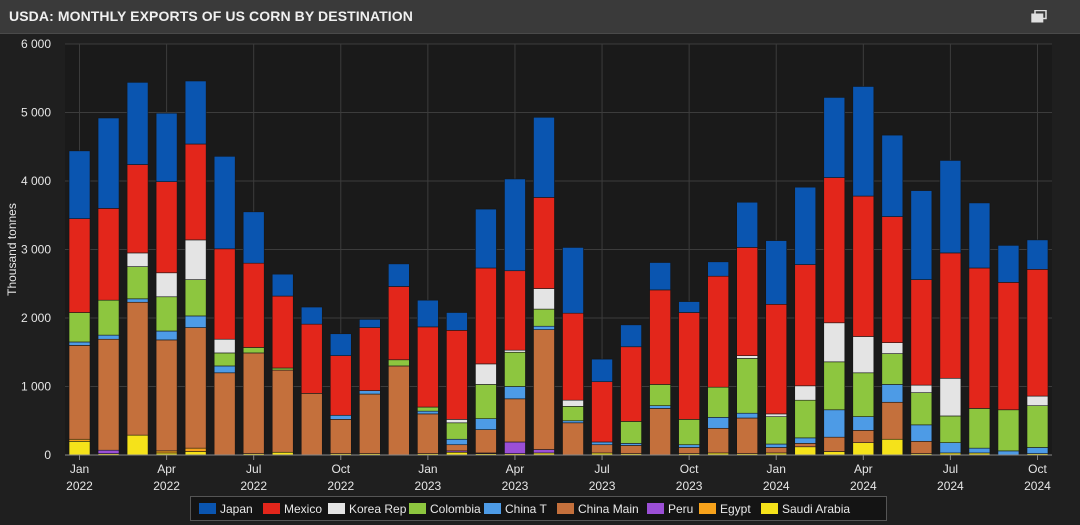  Describe the element at coordinates (608, 509) in the screenshot. I see `legend-label: China Main` at that location.